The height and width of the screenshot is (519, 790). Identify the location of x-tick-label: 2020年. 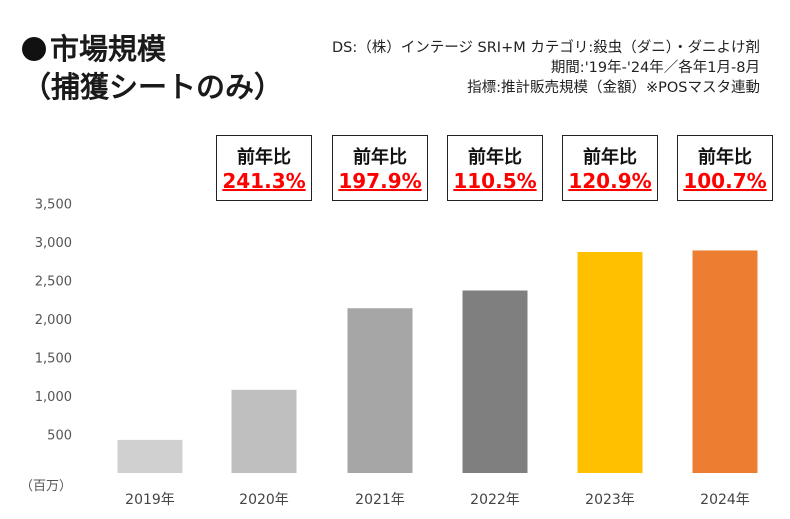
(264, 500).